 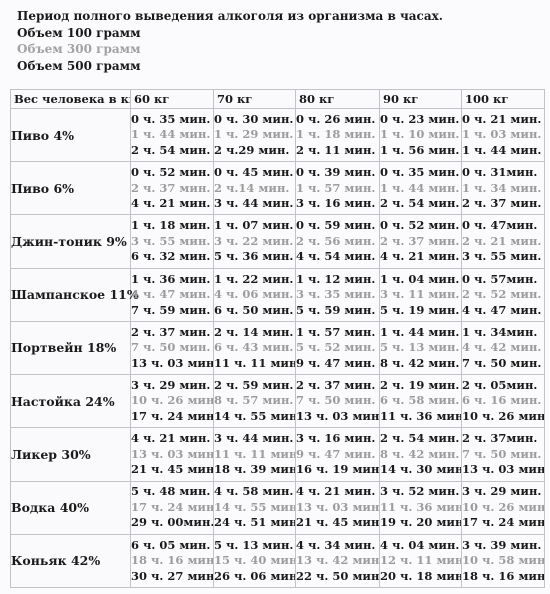 I want to click on time-value-500g: 14 ч. 55 мин., so click(x=255, y=415).